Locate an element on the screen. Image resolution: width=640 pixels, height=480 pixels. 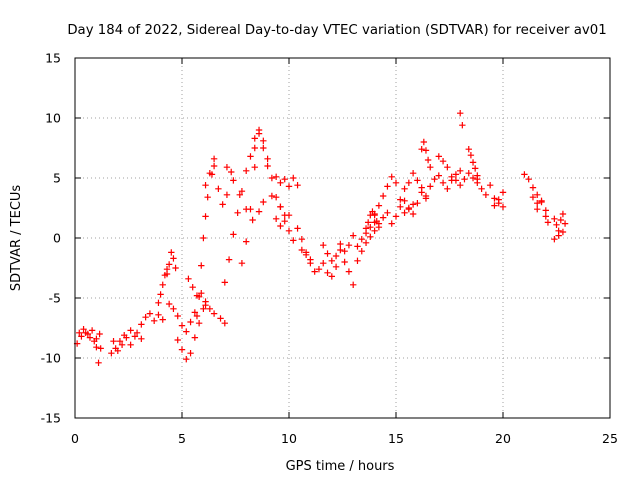
y-tick-label: 10 is located at coordinates (53, 118).